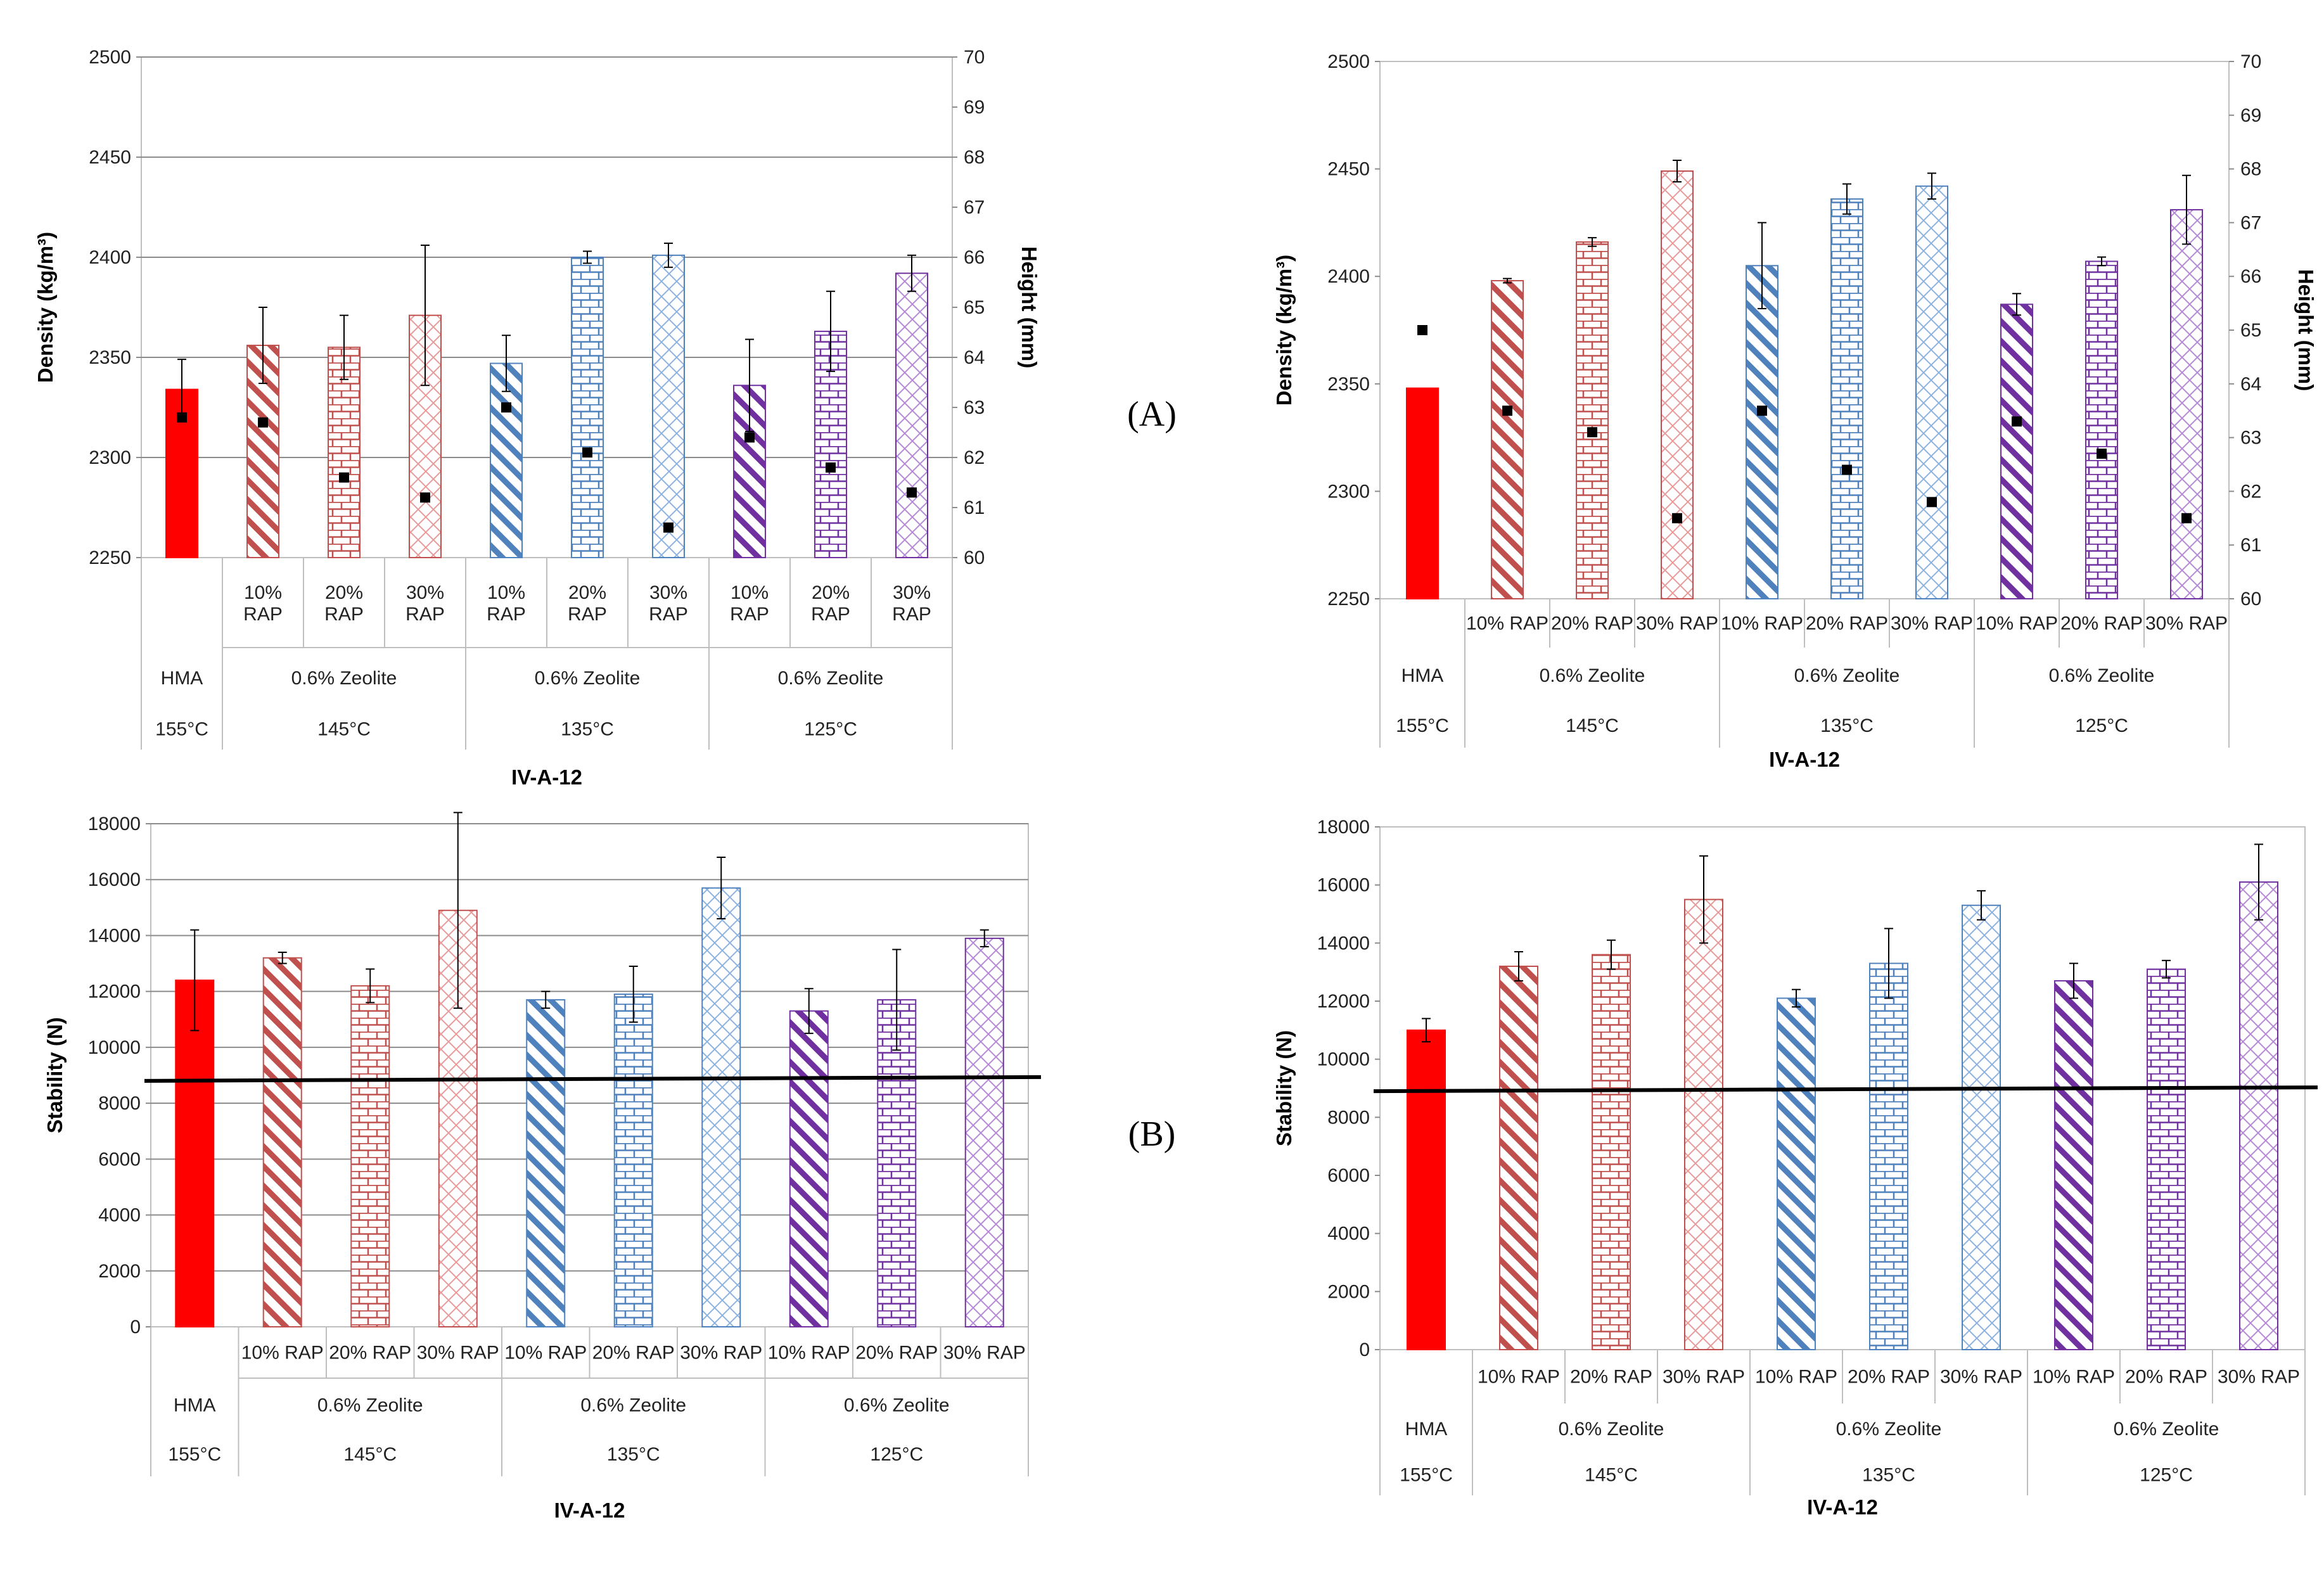 The image size is (2324, 1579). Describe the element at coordinates (1029, 307) in the screenshot. I see `y2-axis-title: Height (mm)` at that location.